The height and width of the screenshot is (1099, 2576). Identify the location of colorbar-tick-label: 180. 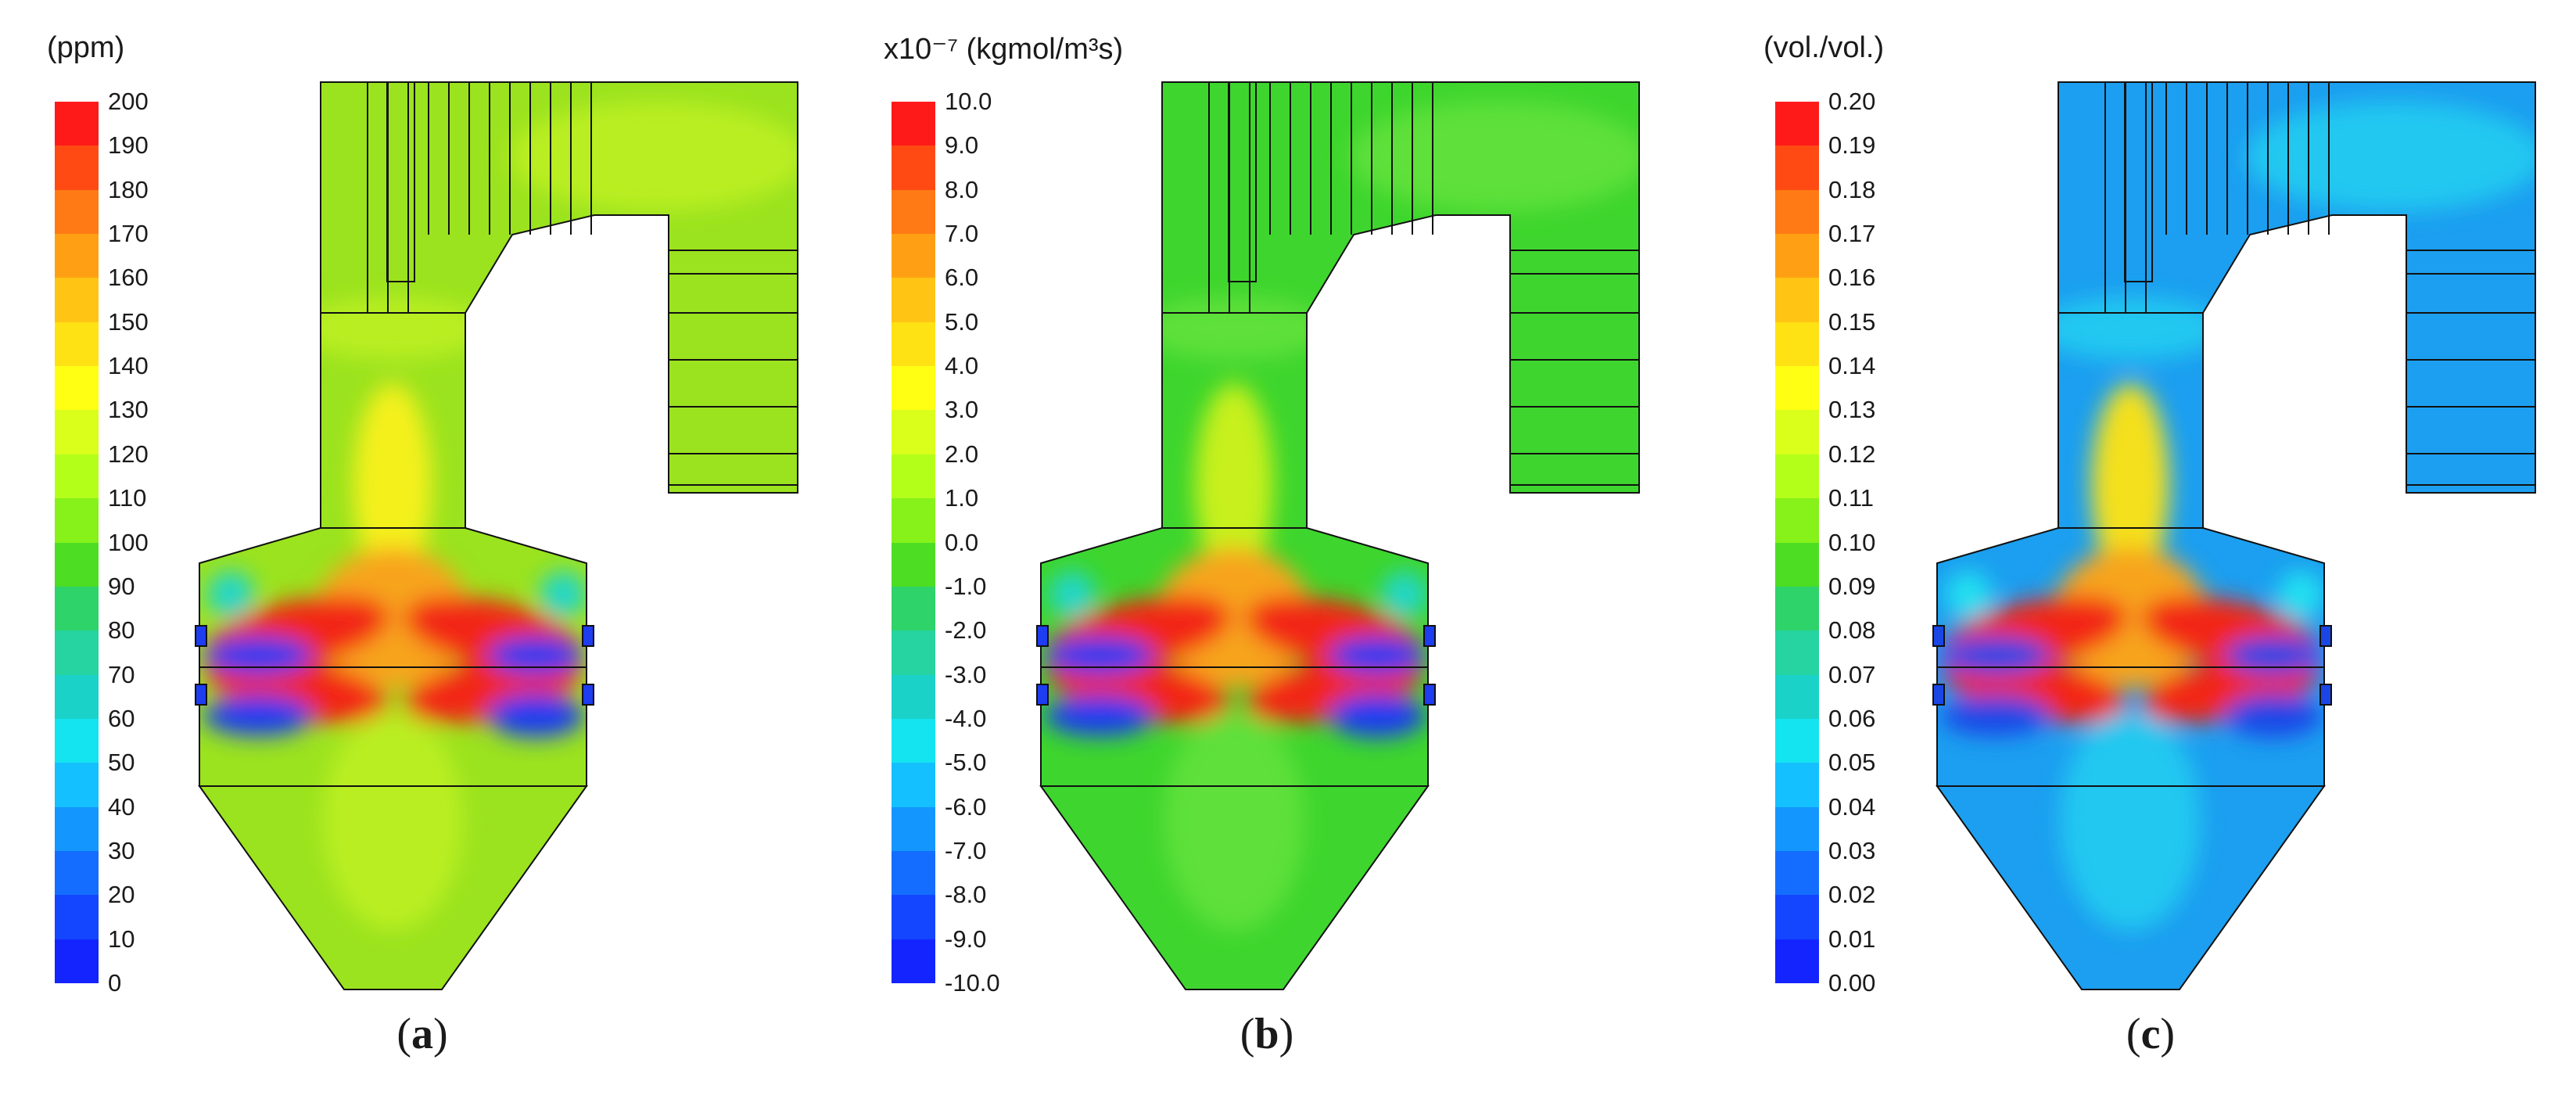
(128, 189).